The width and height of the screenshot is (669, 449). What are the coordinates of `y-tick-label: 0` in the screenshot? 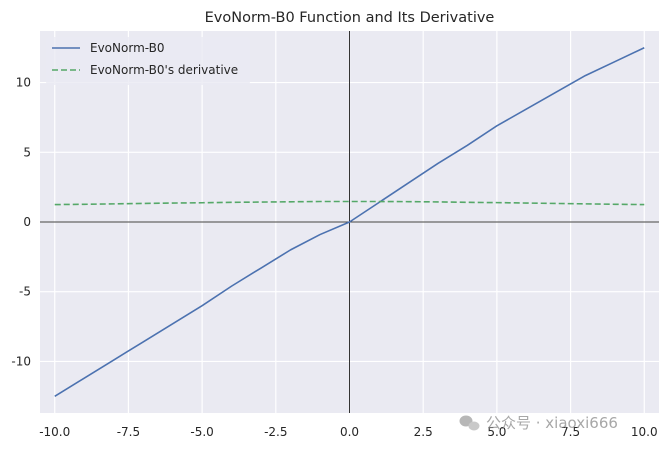 It's located at (27, 222).